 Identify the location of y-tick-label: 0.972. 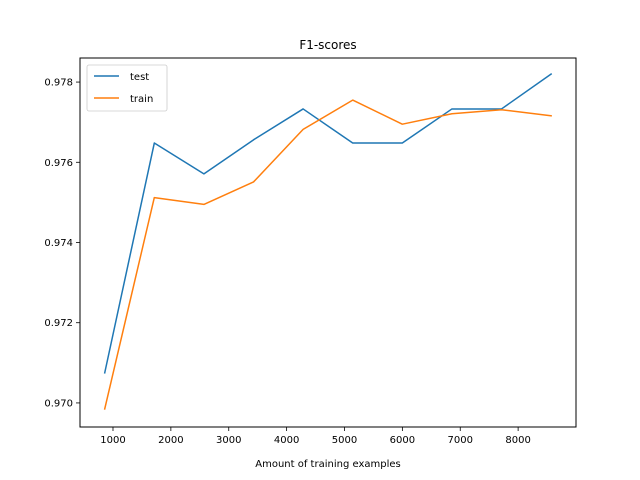
(58, 323).